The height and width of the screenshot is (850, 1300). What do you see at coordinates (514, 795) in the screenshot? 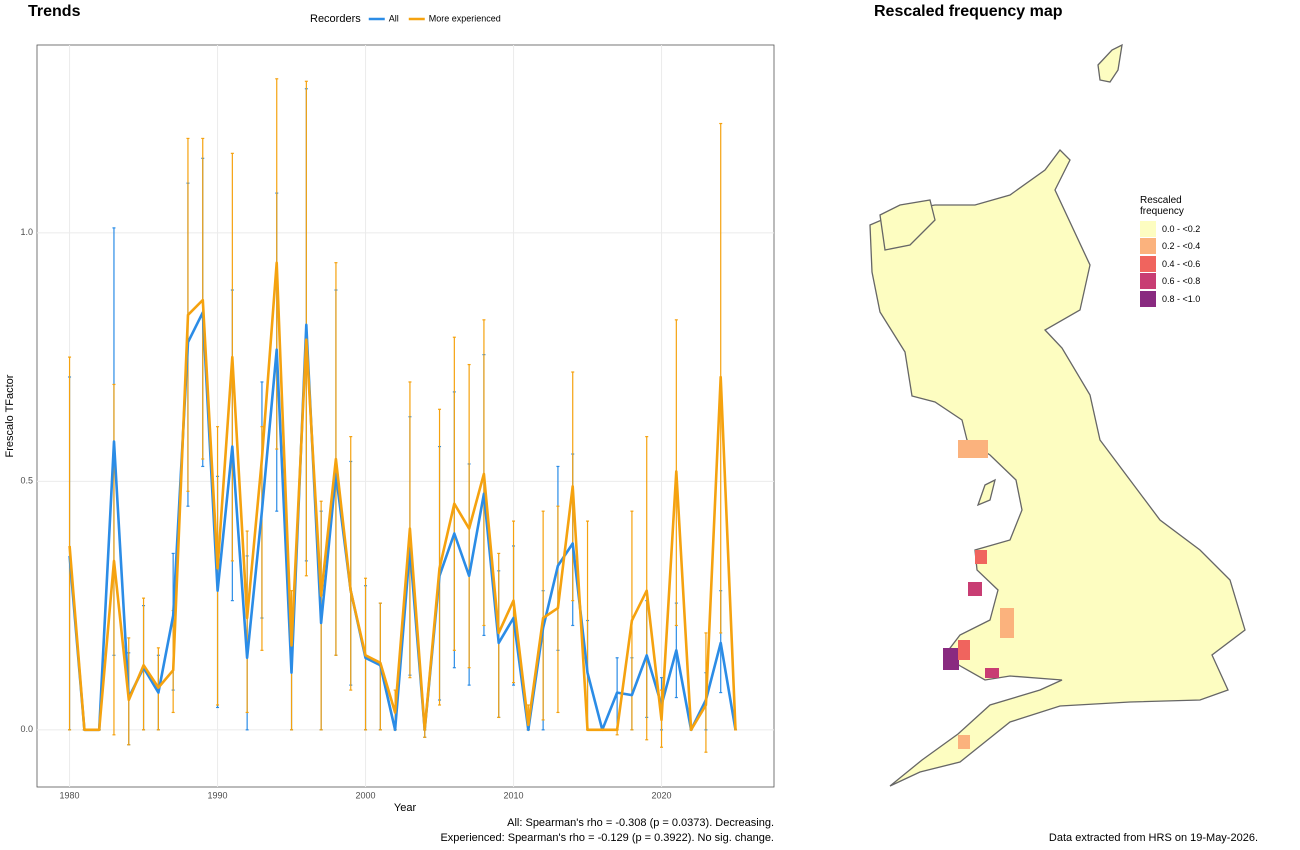
I see `x-tick-label: 2010` at bounding box center [514, 795].